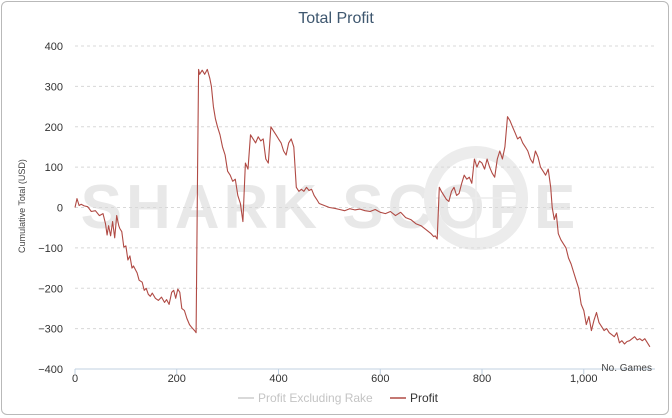  Describe the element at coordinates (50, 370) in the screenshot. I see `y-tick-label: −400` at that location.